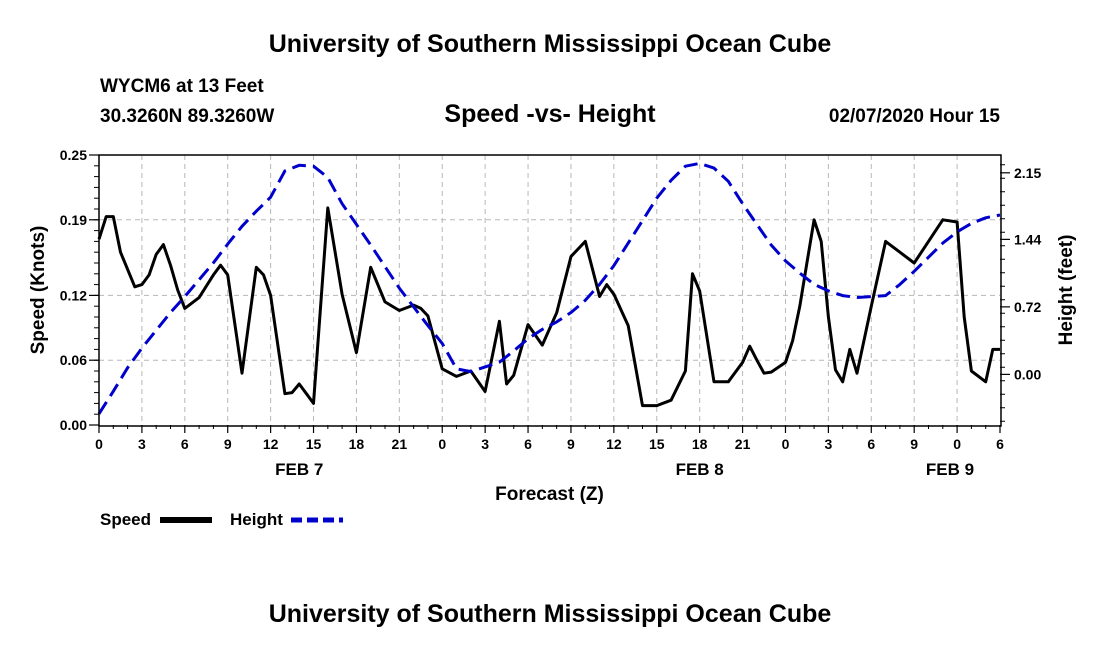 Image resolution: width=1100 pixels, height=650 pixels. I want to click on chart-subtitle: Speed -vs- Height, so click(550, 114).